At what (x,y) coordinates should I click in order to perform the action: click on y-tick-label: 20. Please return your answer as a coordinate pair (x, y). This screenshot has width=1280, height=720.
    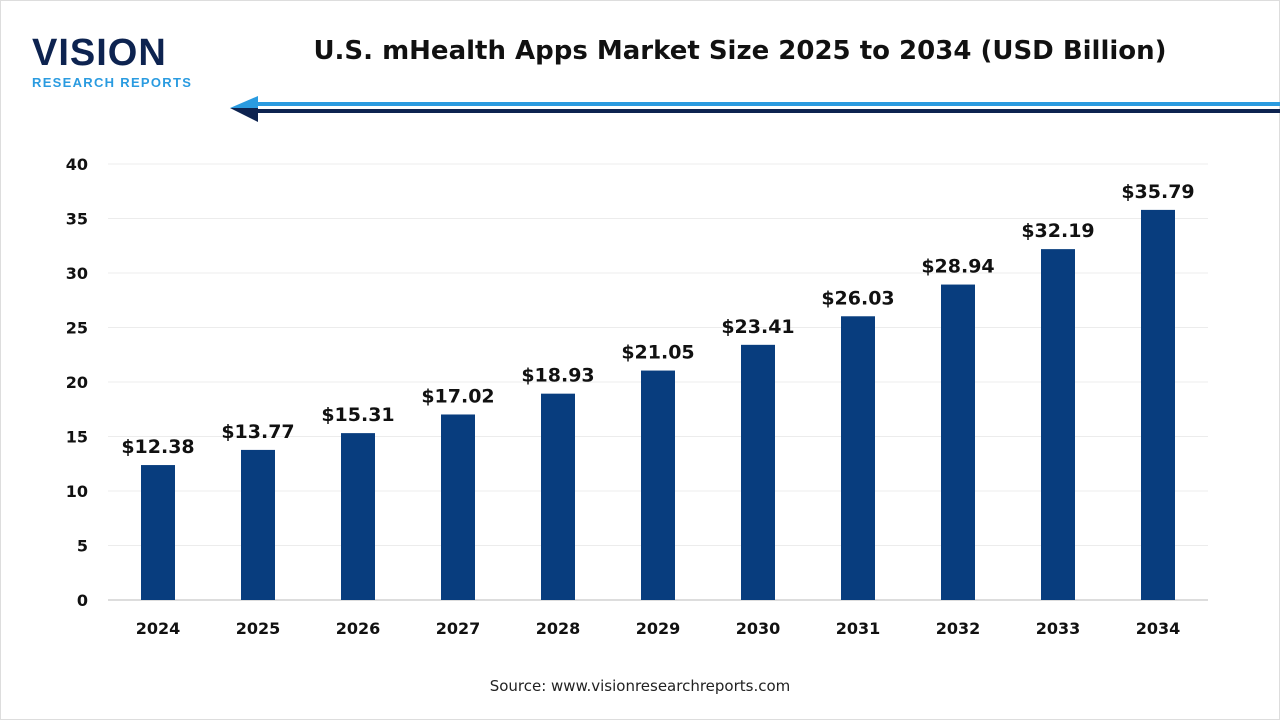
    Looking at the image, I should click on (77, 382).